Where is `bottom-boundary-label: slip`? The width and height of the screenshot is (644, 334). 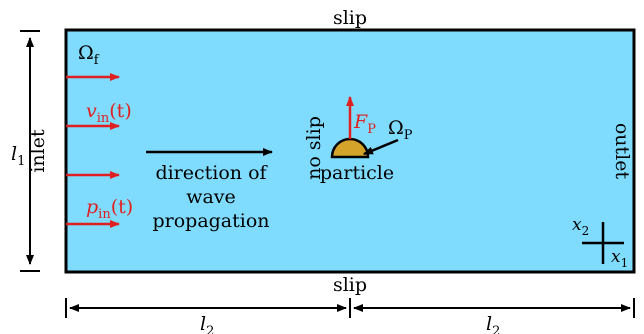 bottom-boundary-label: slip is located at coordinates (350, 285).